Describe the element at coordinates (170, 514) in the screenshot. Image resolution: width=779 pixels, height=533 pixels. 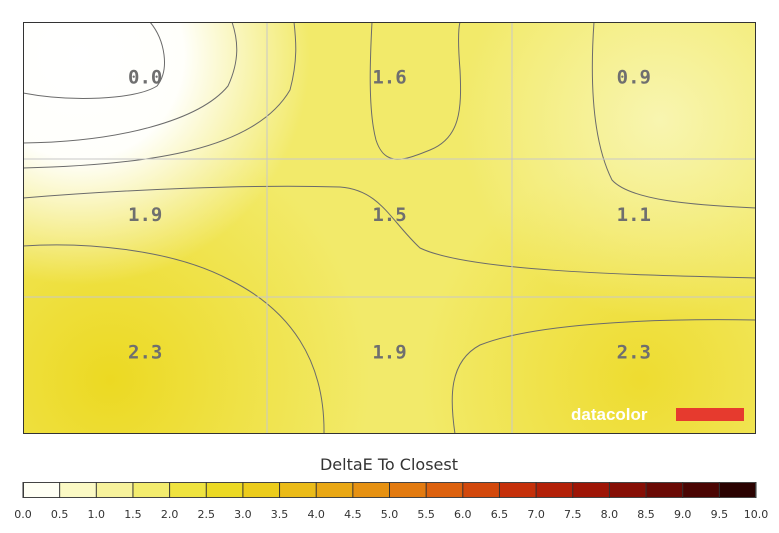
I see `color-scale-tick-label: 2.0` at that location.